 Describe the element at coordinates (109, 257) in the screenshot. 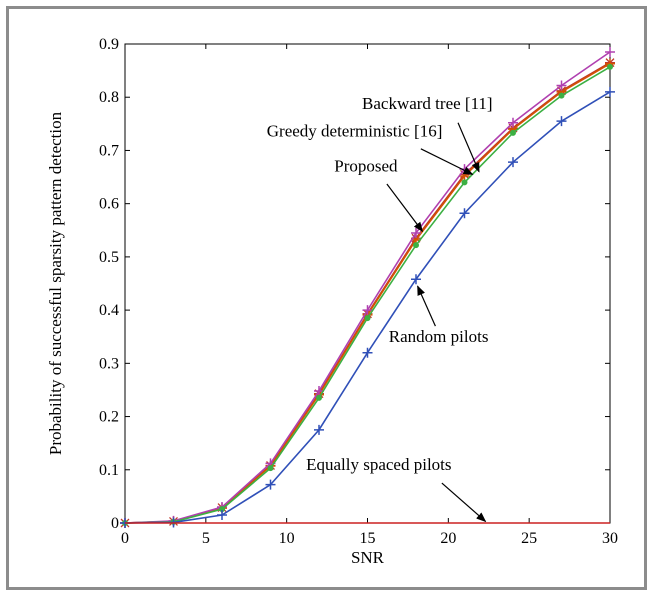

I see `y-tick-label: 0.5` at that location.